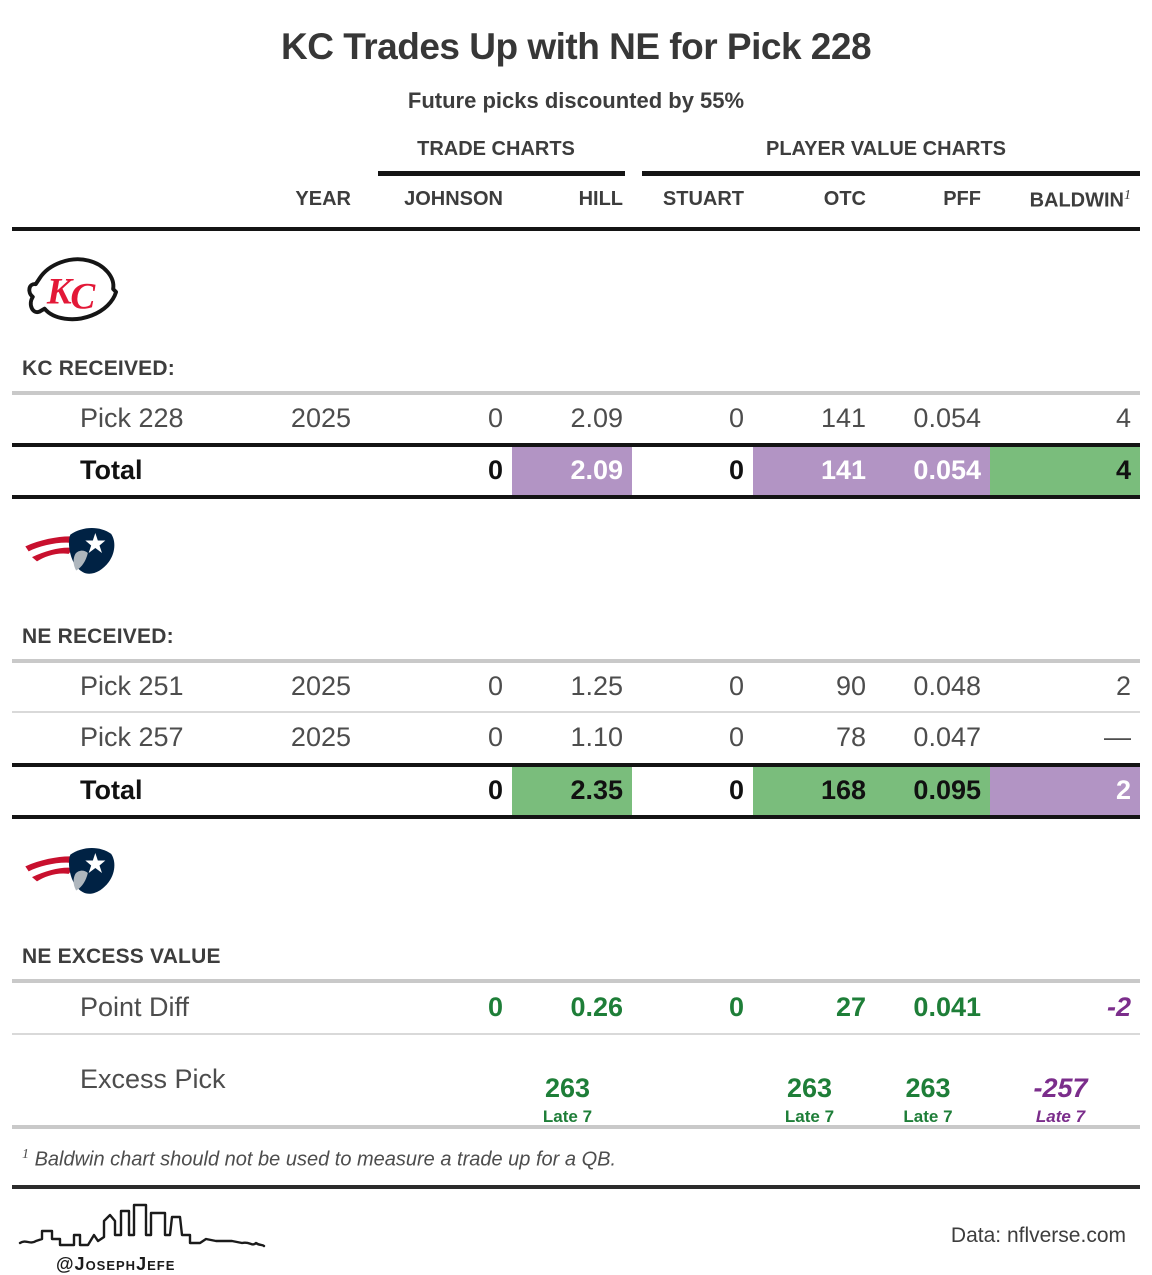 This screenshot has height=1275, width=1152. I want to click on pick-label: Pick 251, so click(132, 686).